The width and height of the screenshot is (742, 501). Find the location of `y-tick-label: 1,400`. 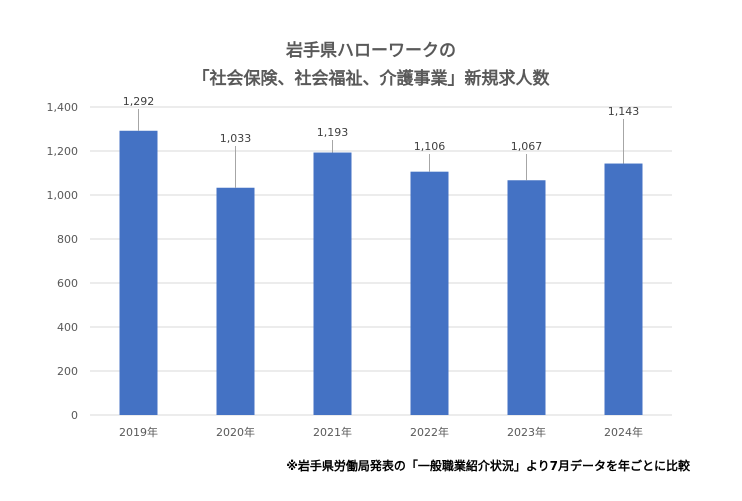

y-tick-label: 1,400 is located at coordinates (63, 107).